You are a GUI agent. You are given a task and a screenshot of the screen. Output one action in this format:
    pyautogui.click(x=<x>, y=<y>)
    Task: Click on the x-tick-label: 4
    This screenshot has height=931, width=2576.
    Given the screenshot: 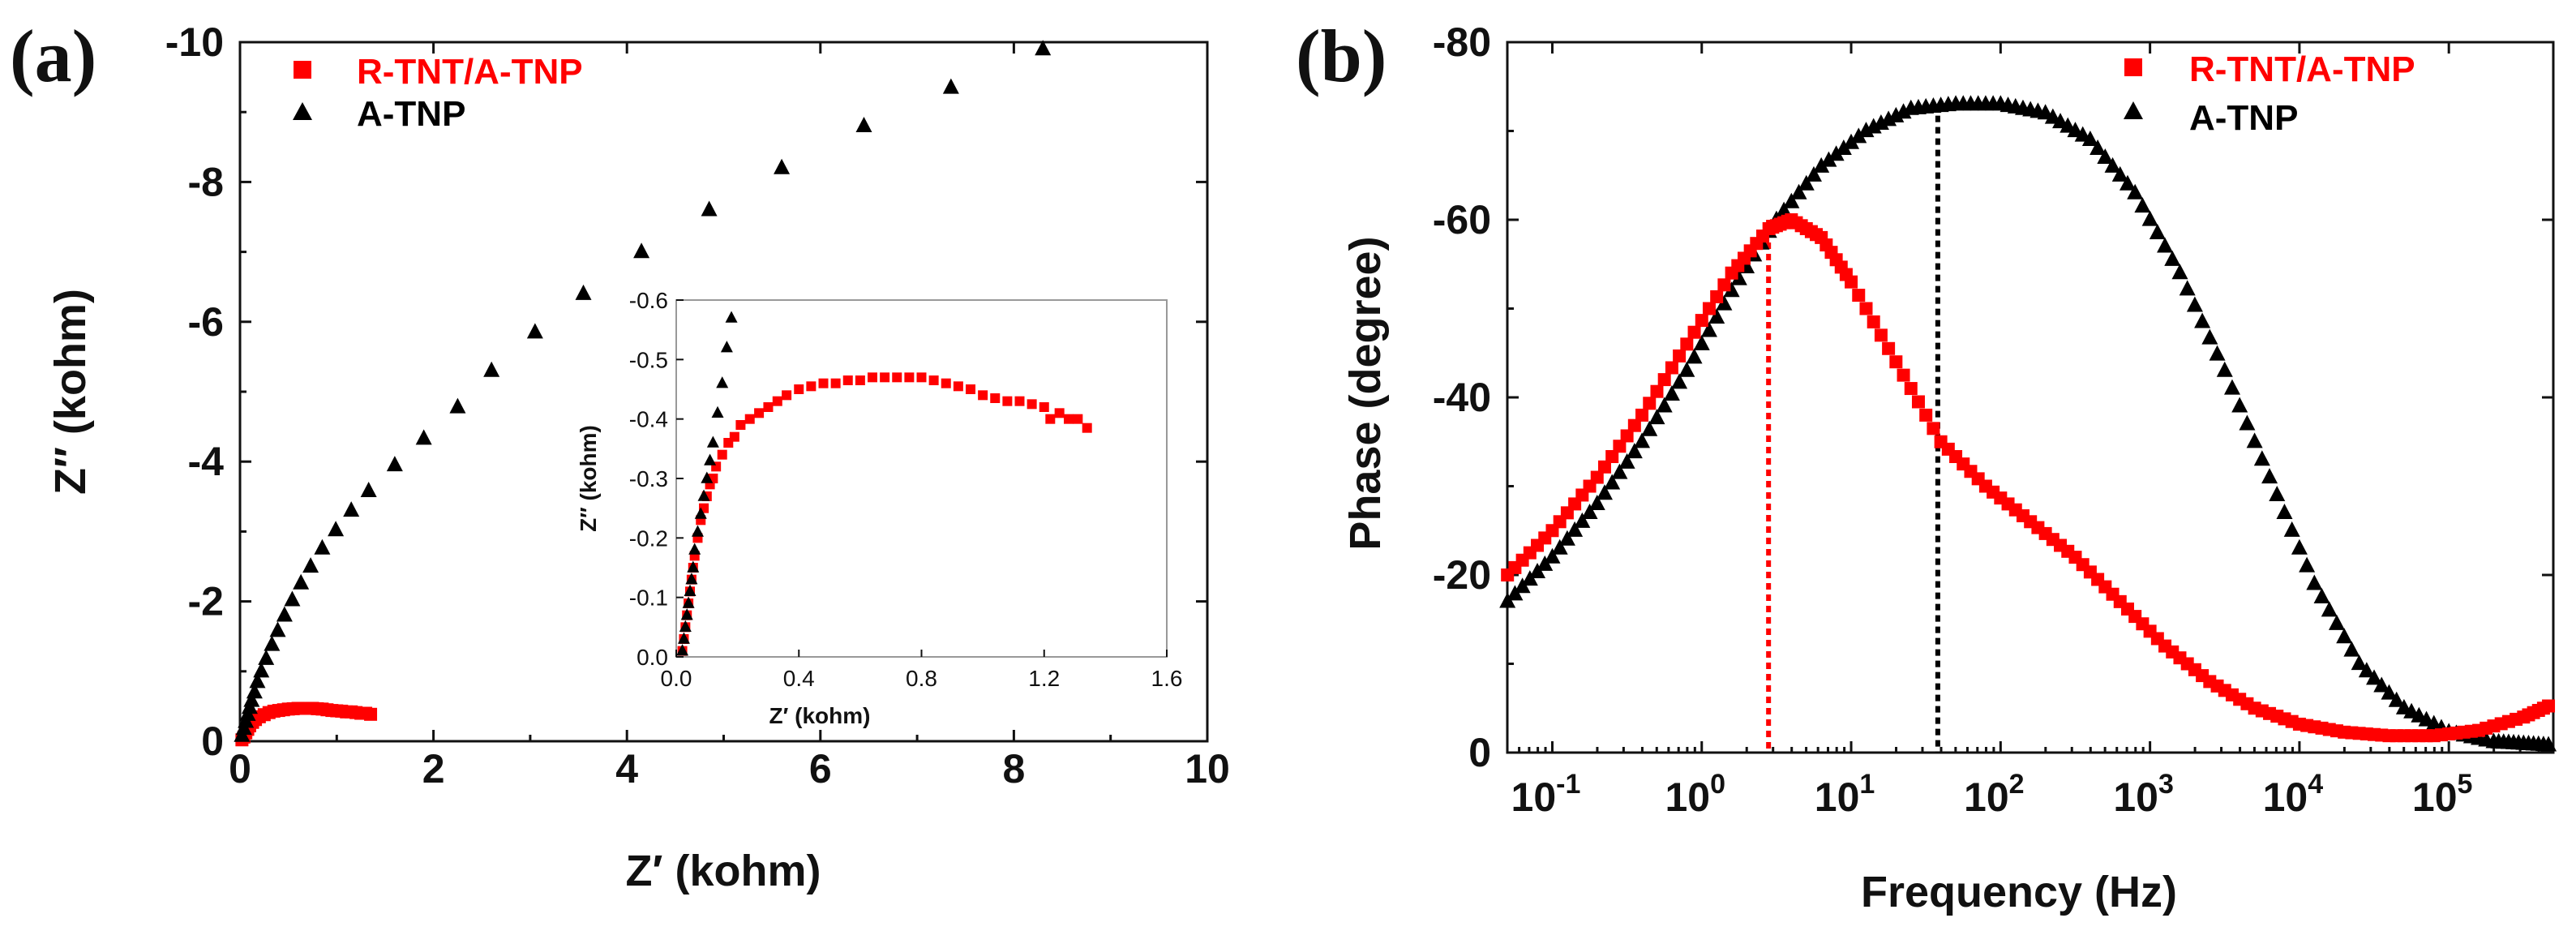 What is the action you would take?
    pyautogui.click(x=626, y=769)
    